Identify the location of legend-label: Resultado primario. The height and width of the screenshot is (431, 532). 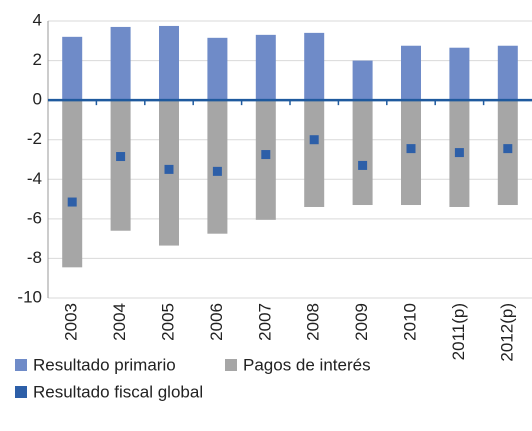
(104, 364).